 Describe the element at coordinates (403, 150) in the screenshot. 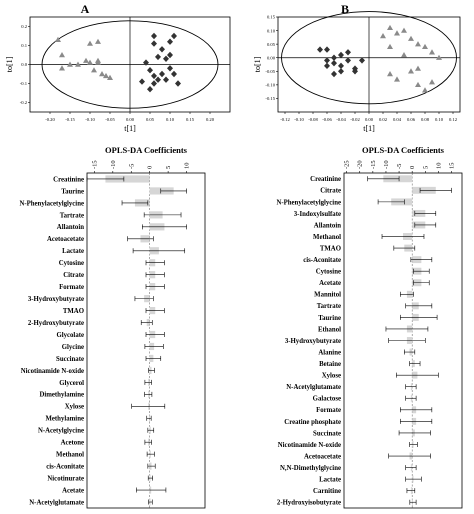

I see `coef-b-title: OPLS-DA Coefficients` at that location.